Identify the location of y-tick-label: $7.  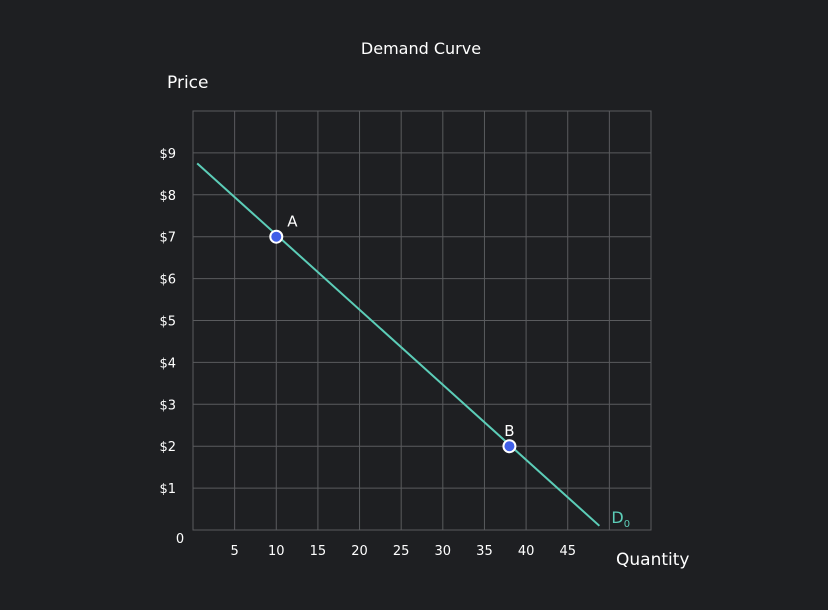
(167, 238).